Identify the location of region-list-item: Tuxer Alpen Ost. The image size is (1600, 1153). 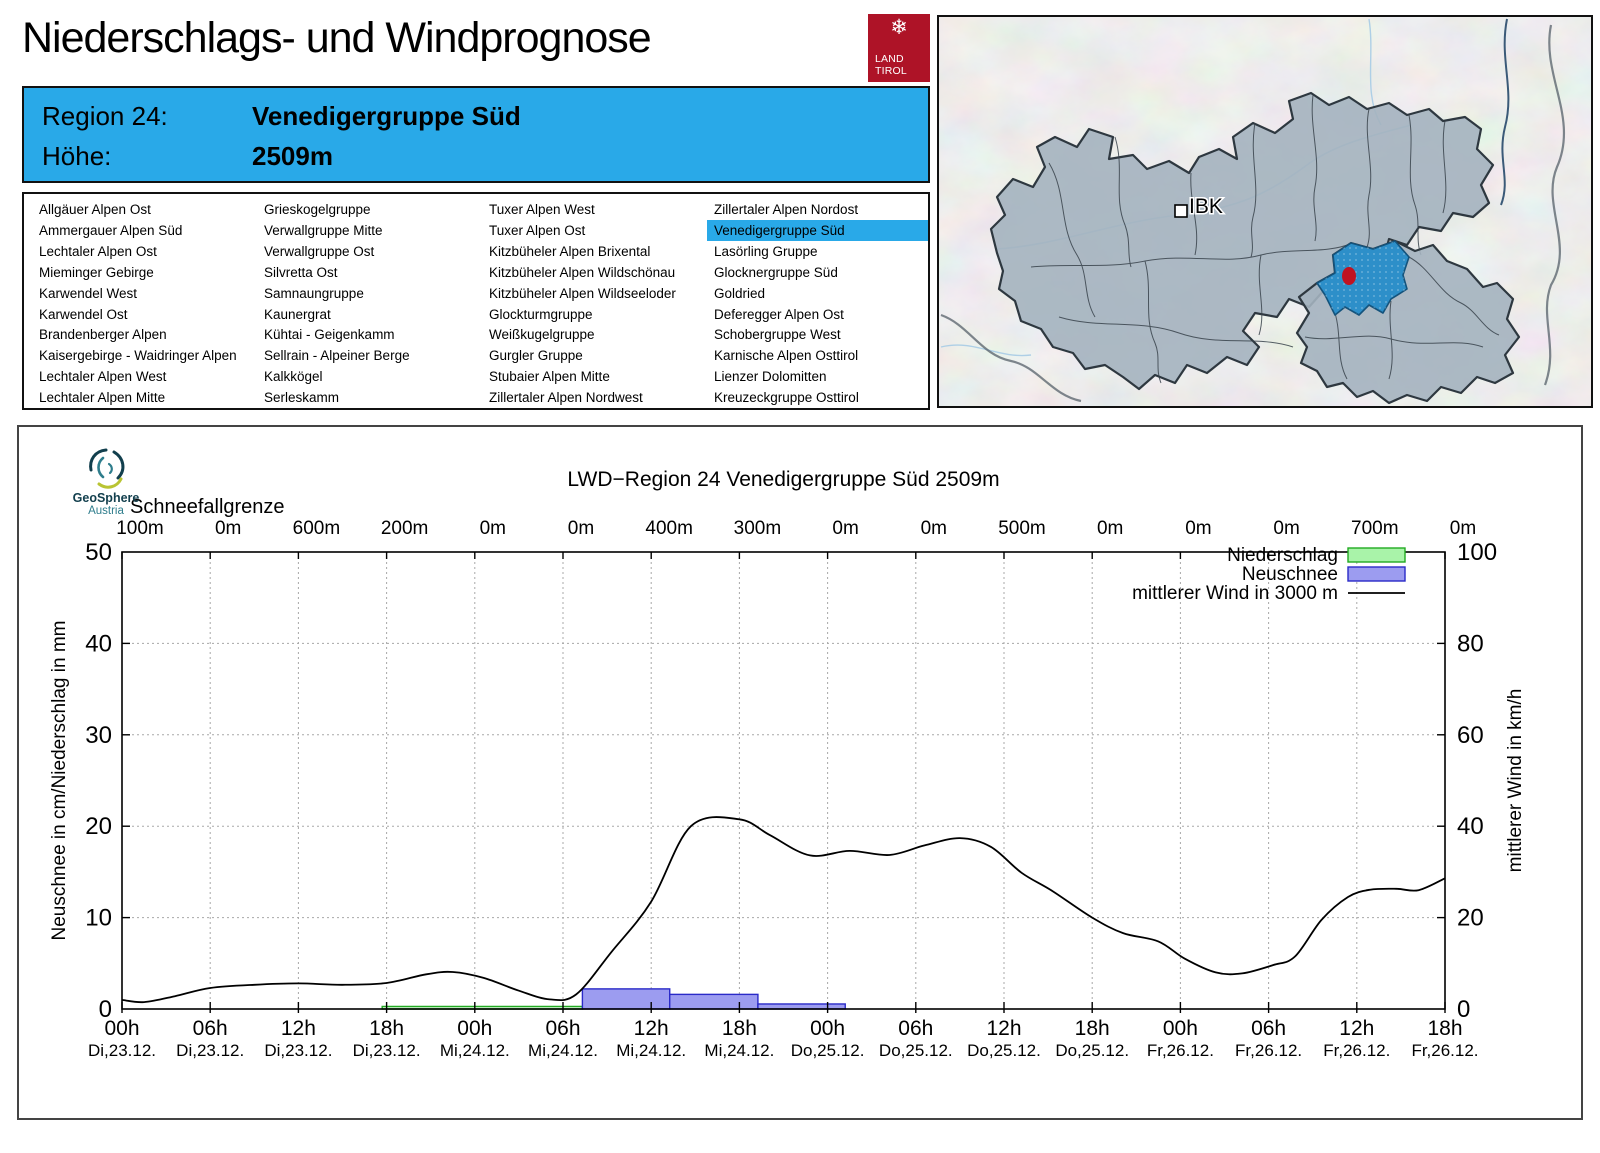
(537, 230).